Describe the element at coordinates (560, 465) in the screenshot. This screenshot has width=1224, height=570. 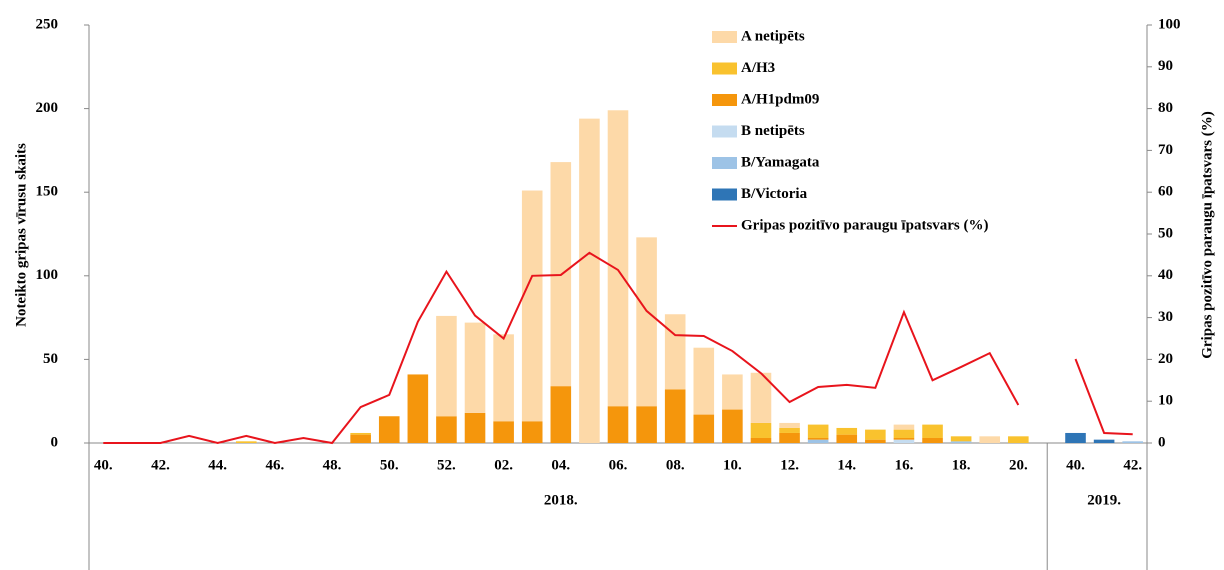
I see `x-tick-label: 04.` at that location.